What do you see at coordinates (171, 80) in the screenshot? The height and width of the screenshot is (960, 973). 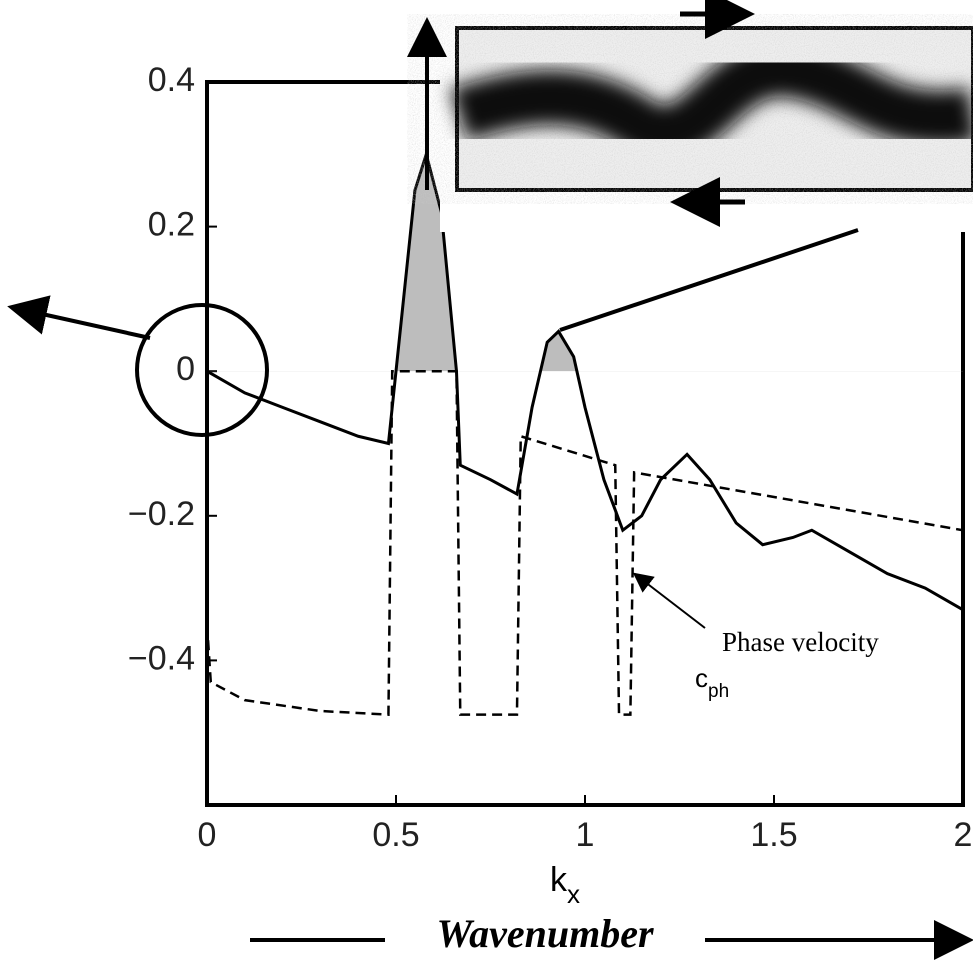 I see `y-tick-label: 0.4` at bounding box center [171, 80].